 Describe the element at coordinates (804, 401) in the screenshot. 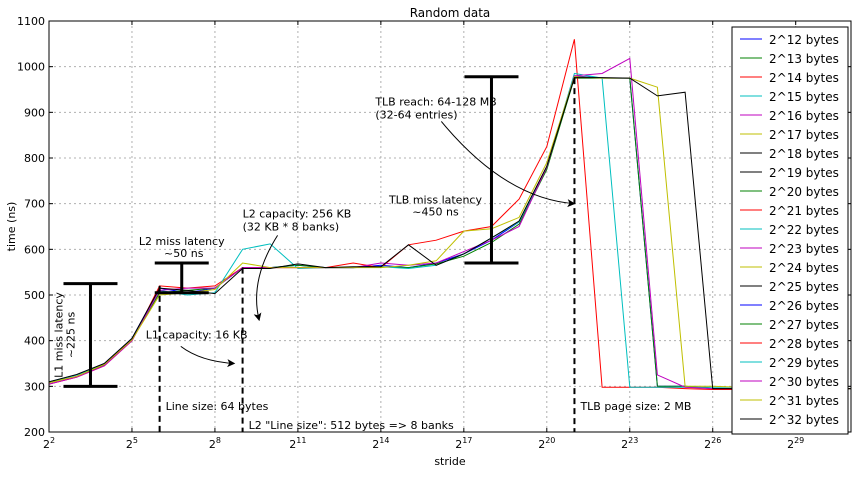

I see `legend-label: 2^31 bytes` at that location.